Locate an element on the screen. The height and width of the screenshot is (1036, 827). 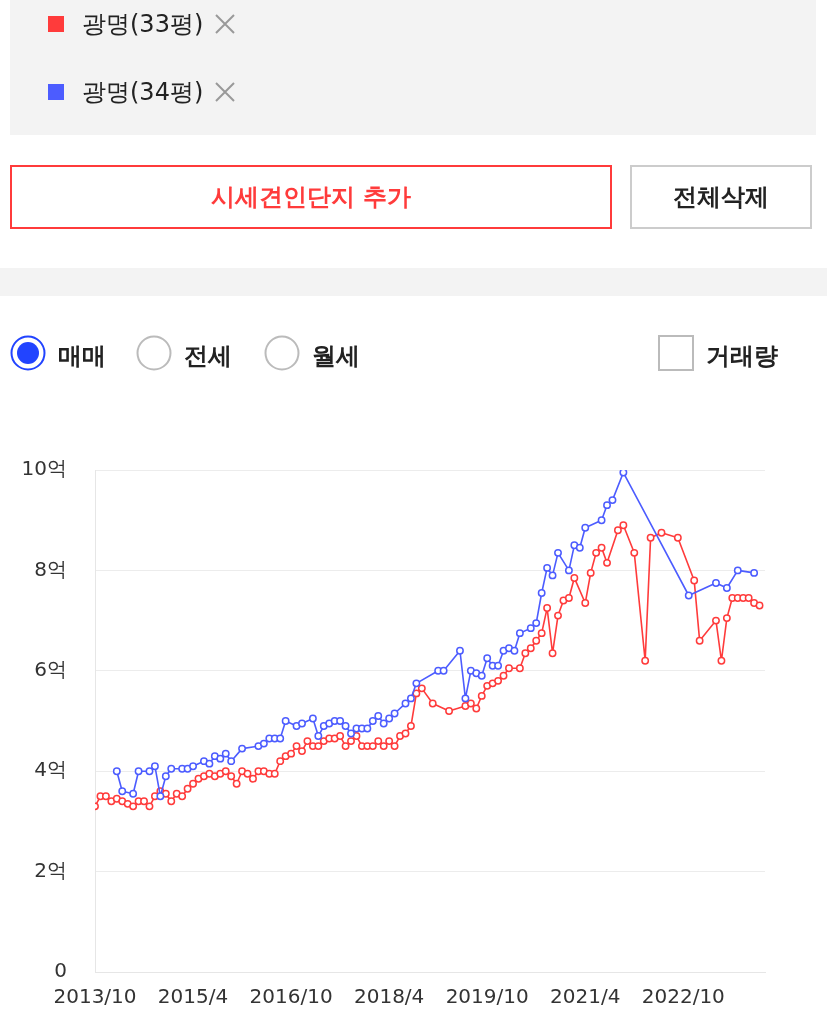
x-tick-label: 2021/4 is located at coordinates (585, 996).